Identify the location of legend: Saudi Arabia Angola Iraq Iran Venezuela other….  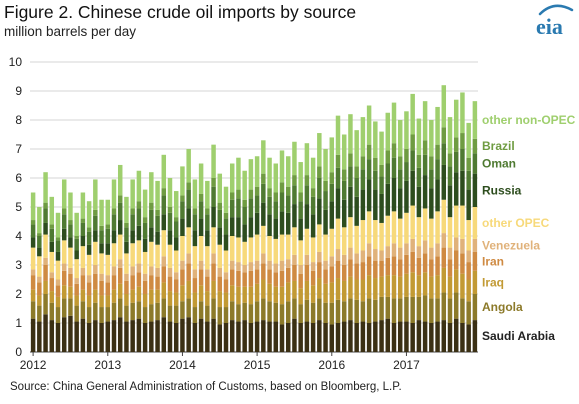
(529, 228).